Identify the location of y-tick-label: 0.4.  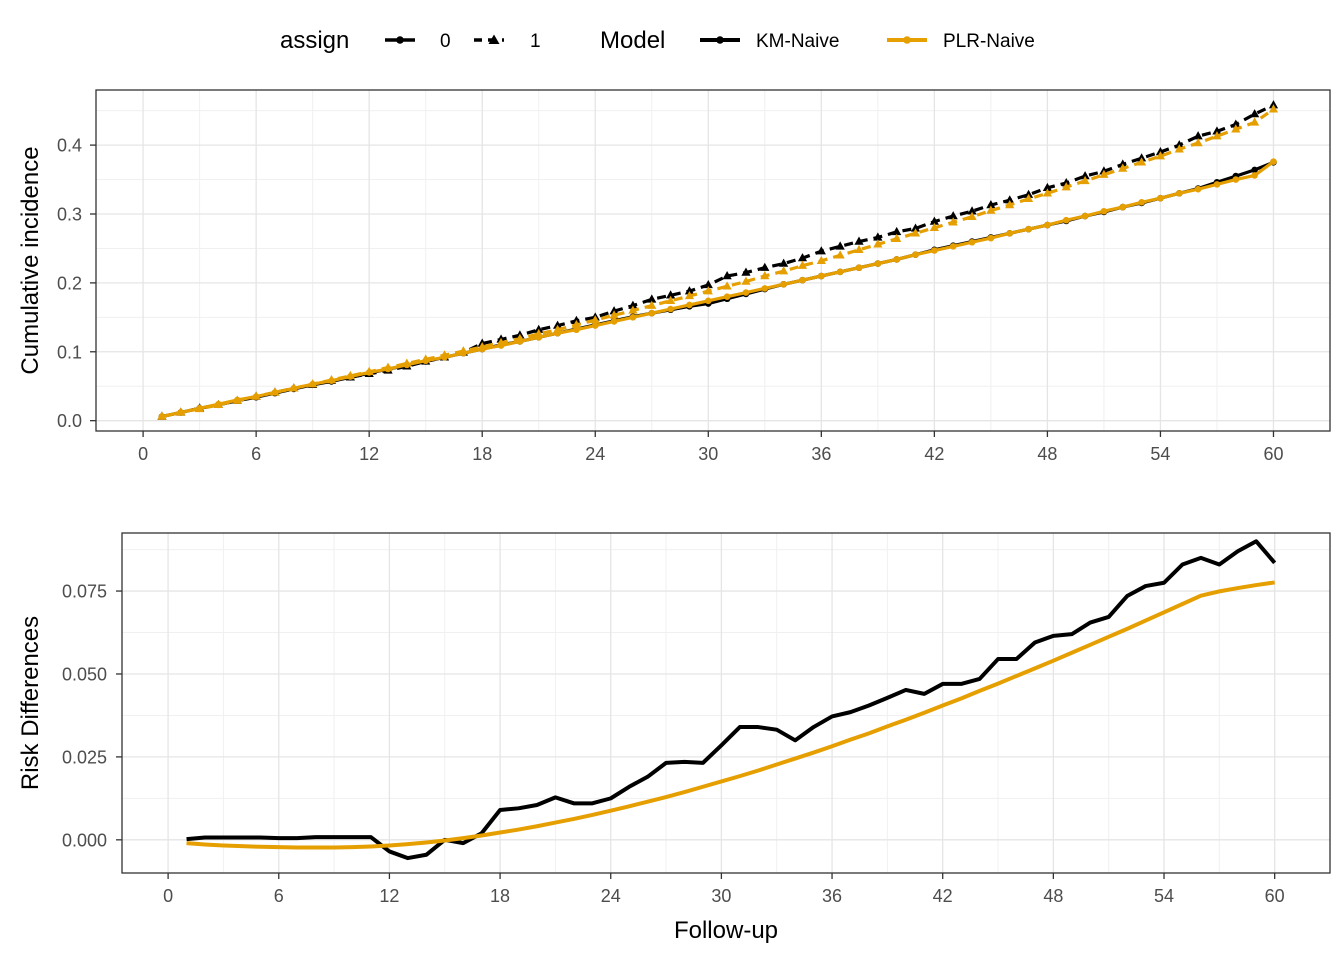
(69, 146).